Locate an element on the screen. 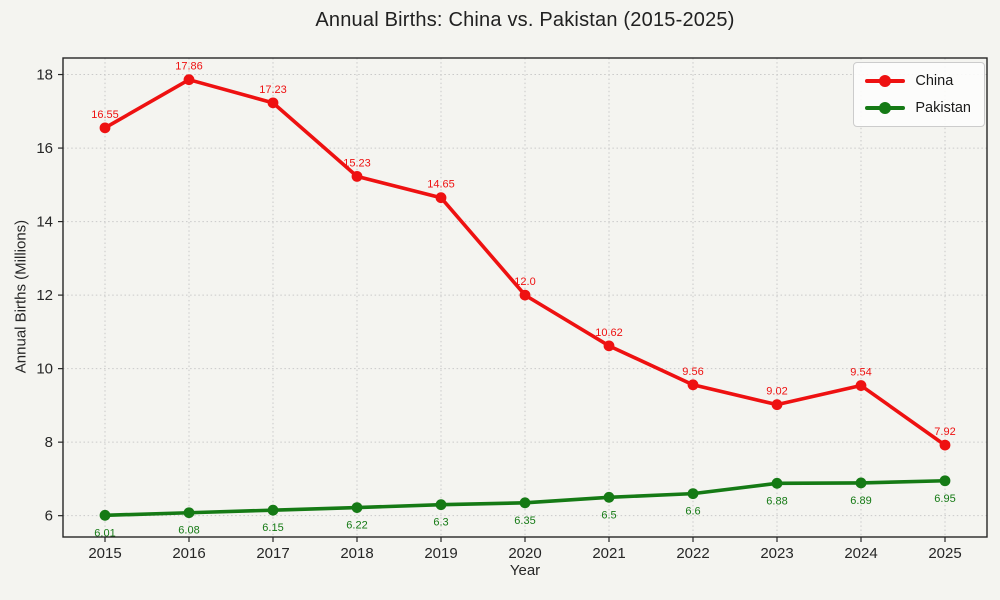 The height and width of the screenshot is (600, 1000). china-point-label: 7.92 is located at coordinates (944, 432).